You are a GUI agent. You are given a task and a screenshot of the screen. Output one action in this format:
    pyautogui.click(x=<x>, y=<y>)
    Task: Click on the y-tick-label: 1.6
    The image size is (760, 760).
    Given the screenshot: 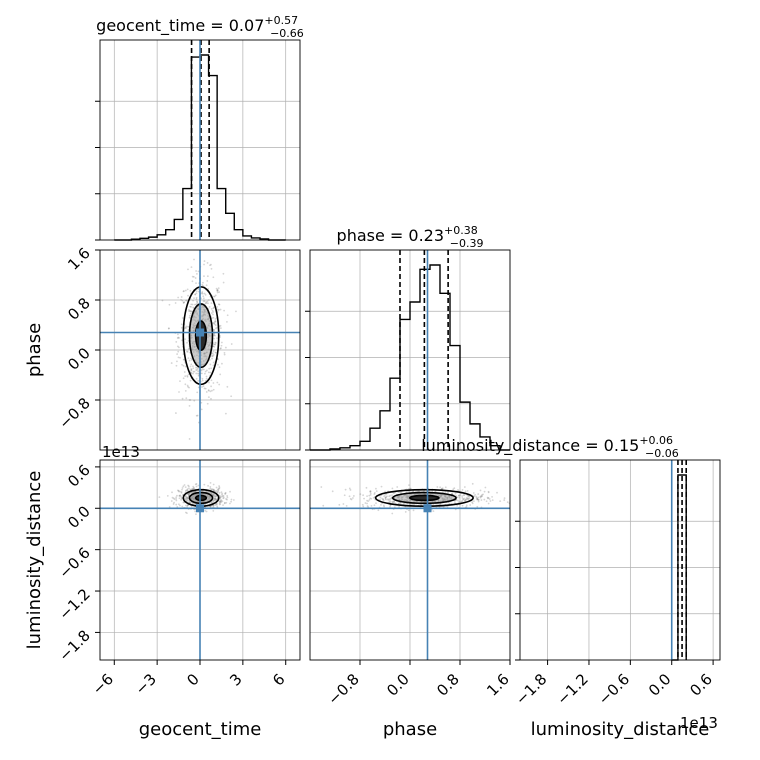 What is the action you would take?
    pyautogui.click(x=79, y=259)
    